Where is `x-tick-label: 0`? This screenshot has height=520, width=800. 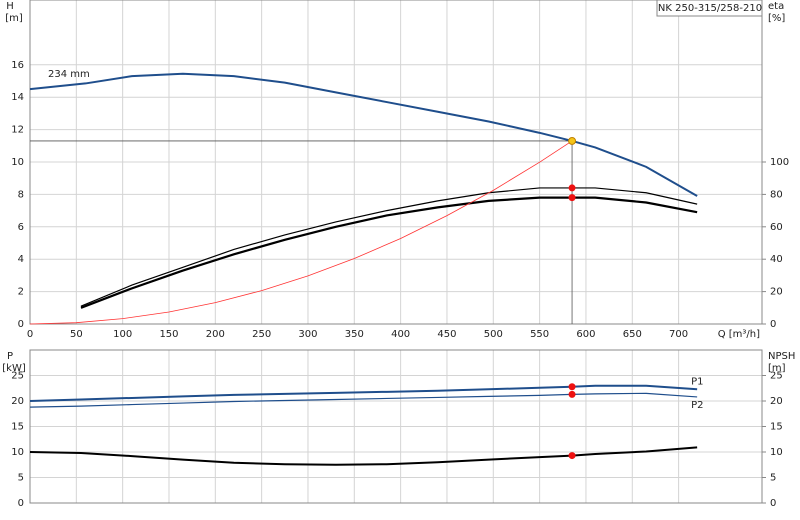 x-tick-label: 0 is located at coordinates (30, 334).